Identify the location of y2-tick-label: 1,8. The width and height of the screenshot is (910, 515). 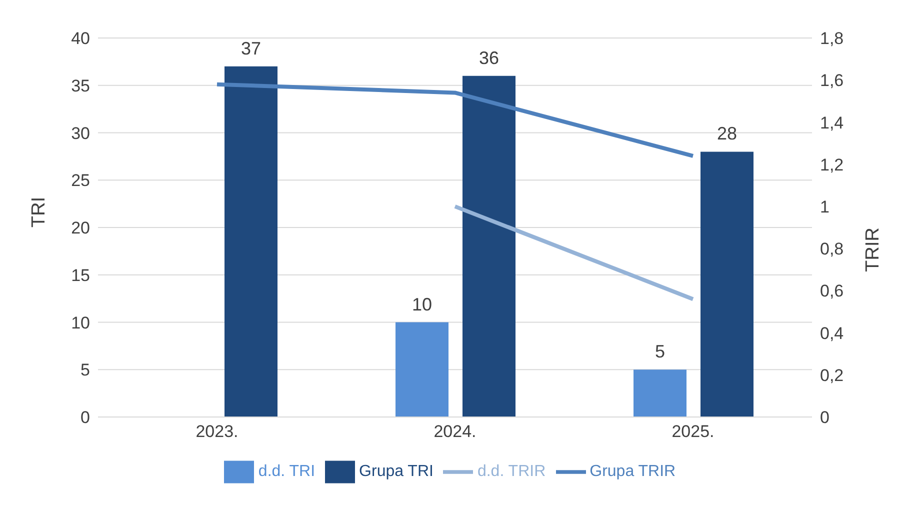
(832, 38).